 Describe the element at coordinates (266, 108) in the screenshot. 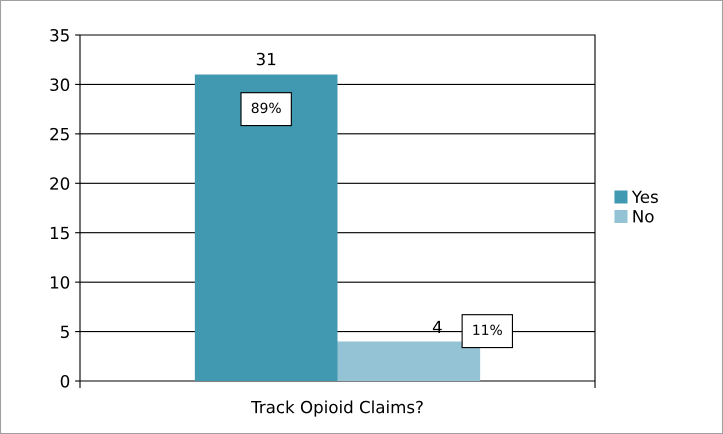

I see `annotation: 89%` at that location.